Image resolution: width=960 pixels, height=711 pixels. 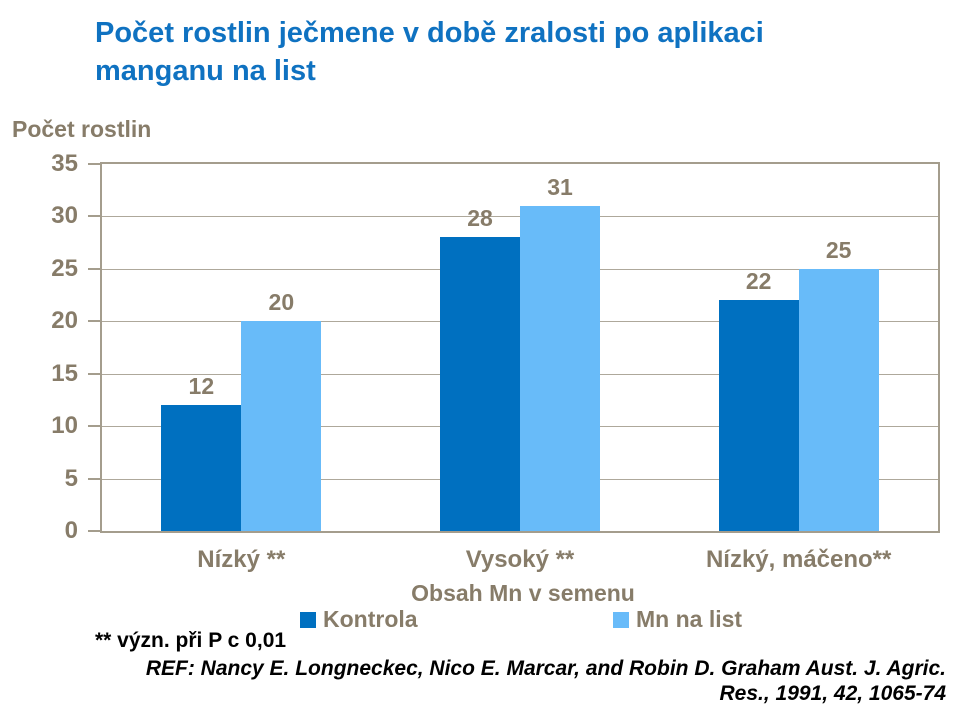 I want to click on bar-value-label-cat2-s1: 25, so click(x=838, y=249).